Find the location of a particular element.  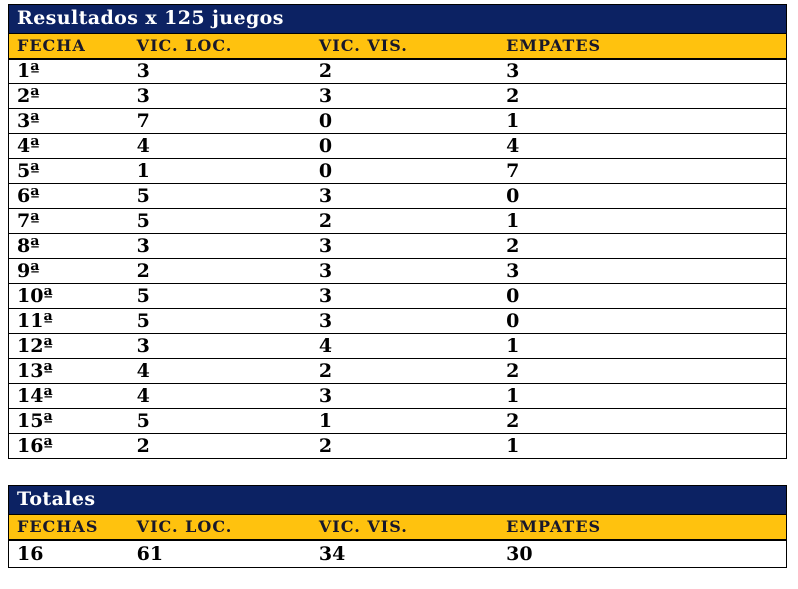

cell-vic-vis: 1 is located at coordinates (412, 421).